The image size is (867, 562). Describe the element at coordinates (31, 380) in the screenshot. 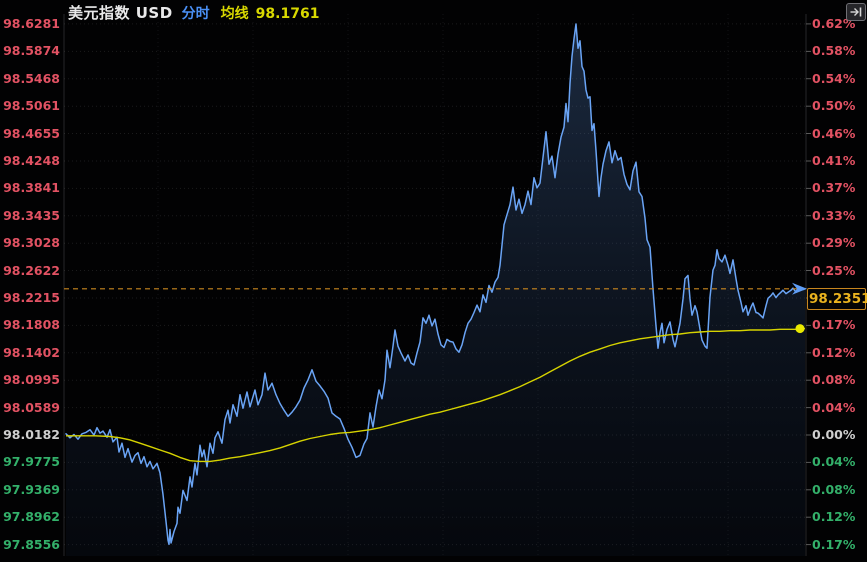

I see `price-axis-label: 98.0995` at that location.